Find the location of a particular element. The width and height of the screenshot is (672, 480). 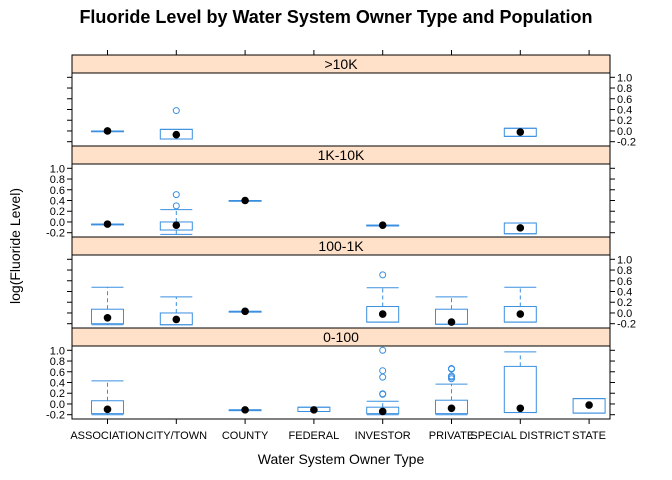

y-tick-label-3-3: 0.4 is located at coordinates (57, 384).